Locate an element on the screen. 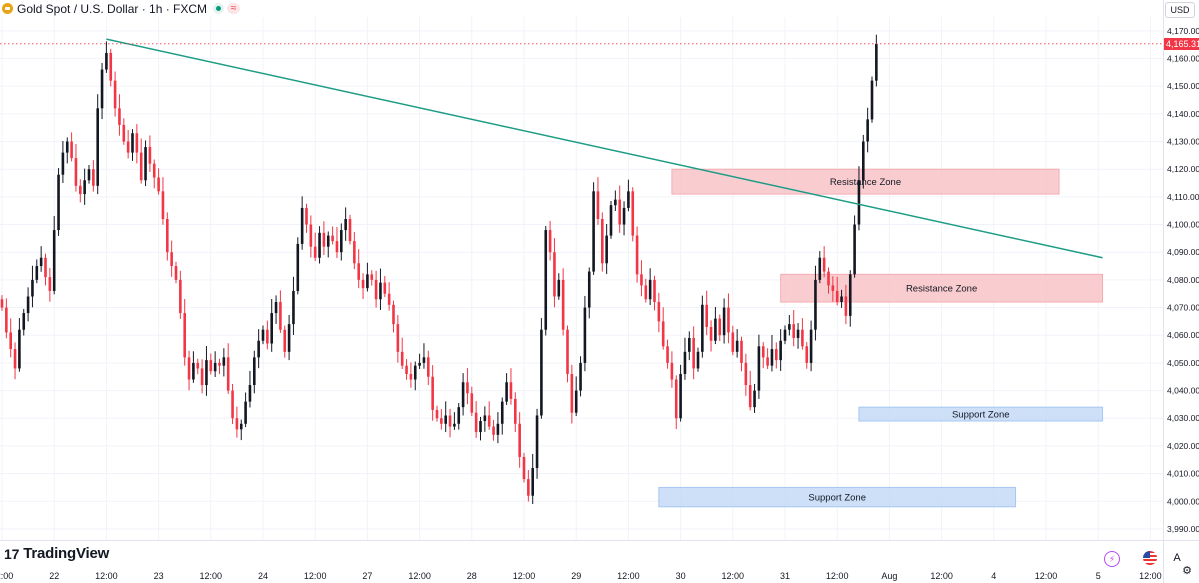 The width and height of the screenshot is (1199, 583). y-tick-label: 4,080.00 is located at coordinates (1183, 280).